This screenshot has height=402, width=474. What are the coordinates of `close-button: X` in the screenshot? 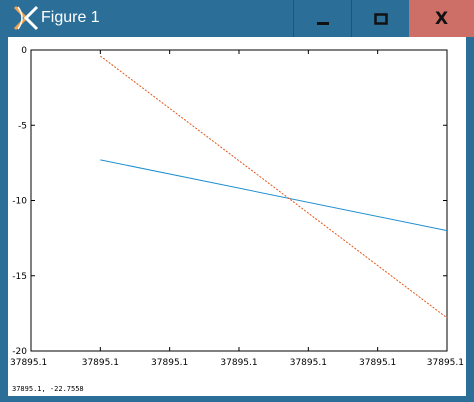 It's located at (441, 18).